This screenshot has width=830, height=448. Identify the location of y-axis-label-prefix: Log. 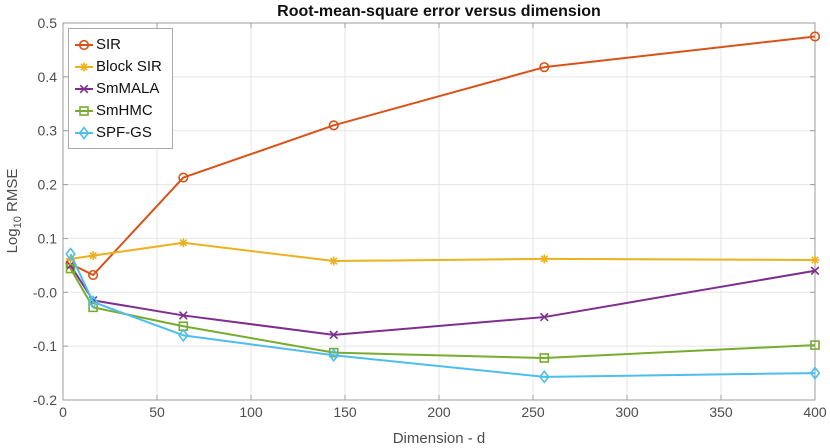
(12, 241).